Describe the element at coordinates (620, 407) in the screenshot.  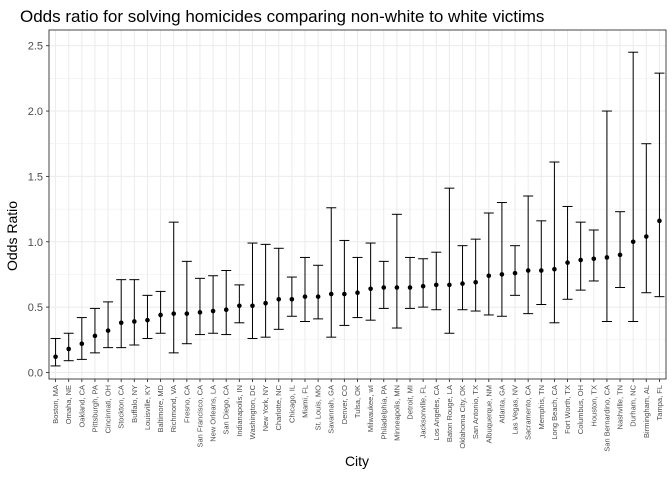
I see `x-tick-label: Nashville, TN` at that location.